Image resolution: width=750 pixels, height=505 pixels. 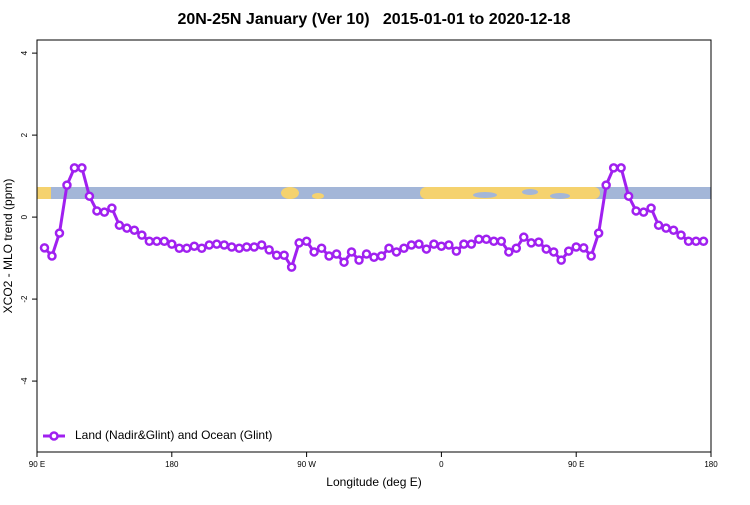 I want to click on y-tick-label: -4, so click(x=24, y=381).